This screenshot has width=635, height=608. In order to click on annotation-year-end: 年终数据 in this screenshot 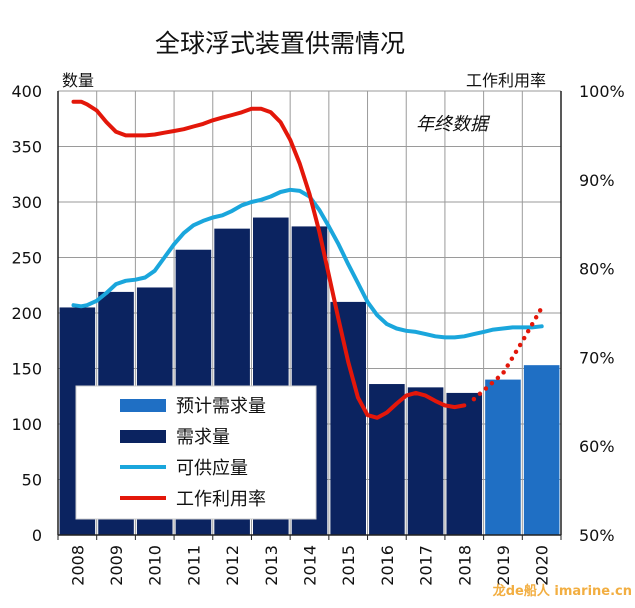, I will do `click(453, 124)`.